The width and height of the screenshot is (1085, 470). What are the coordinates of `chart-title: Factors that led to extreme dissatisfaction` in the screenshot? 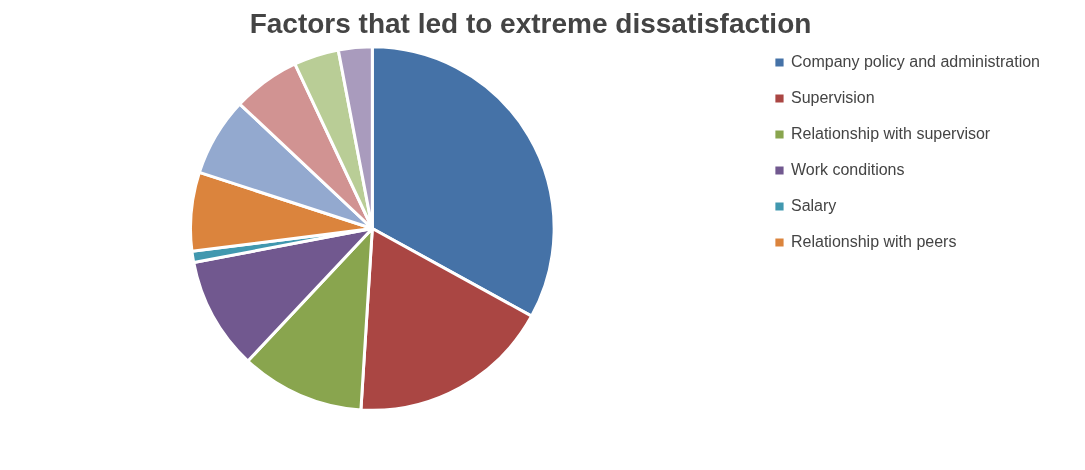 It's located at (530, 23).